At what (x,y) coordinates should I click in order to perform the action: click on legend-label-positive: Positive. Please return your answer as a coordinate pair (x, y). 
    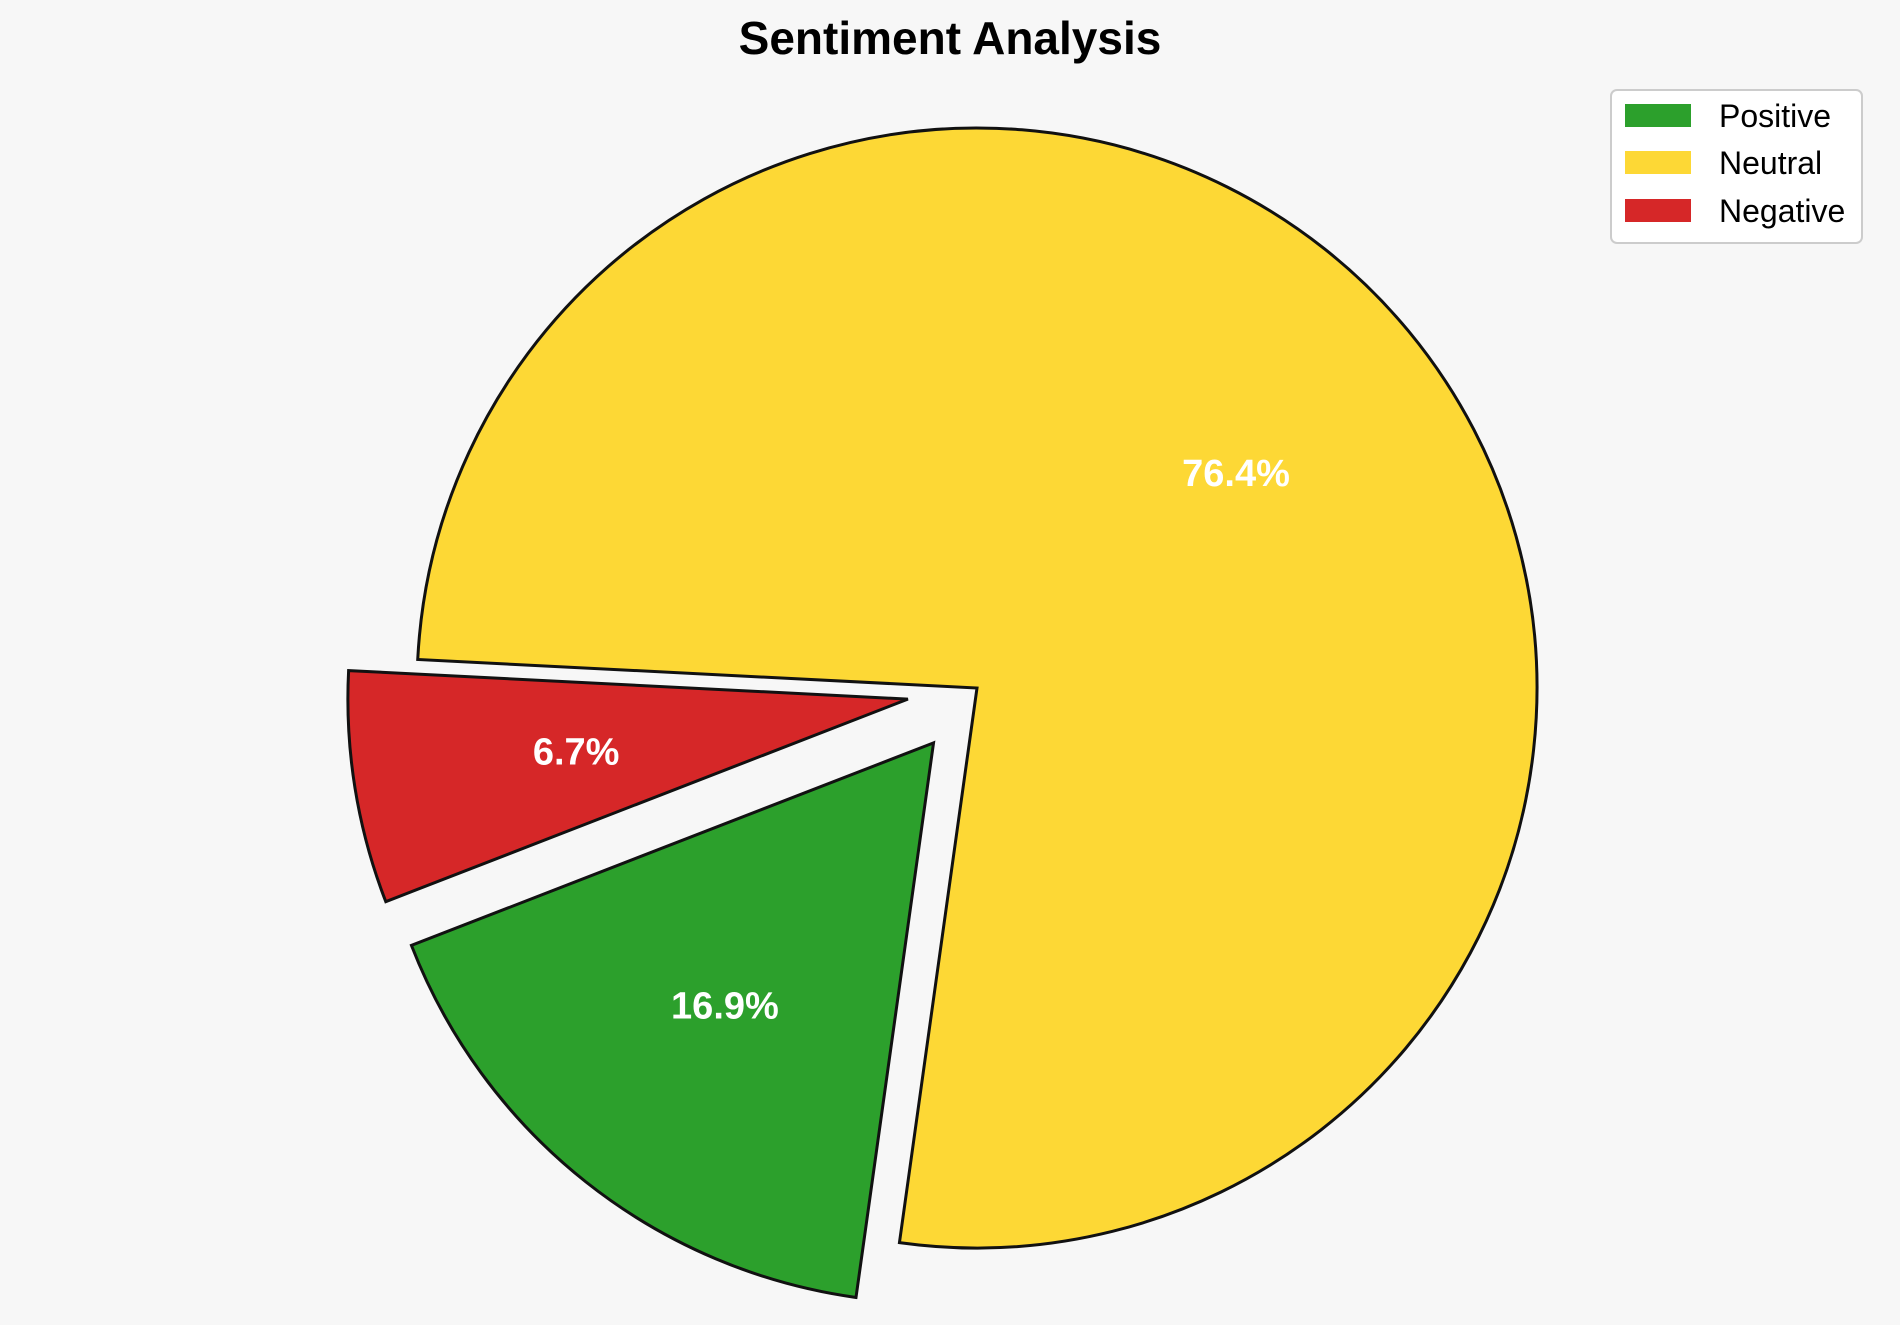
    Looking at the image, I should click on (1775, 116).